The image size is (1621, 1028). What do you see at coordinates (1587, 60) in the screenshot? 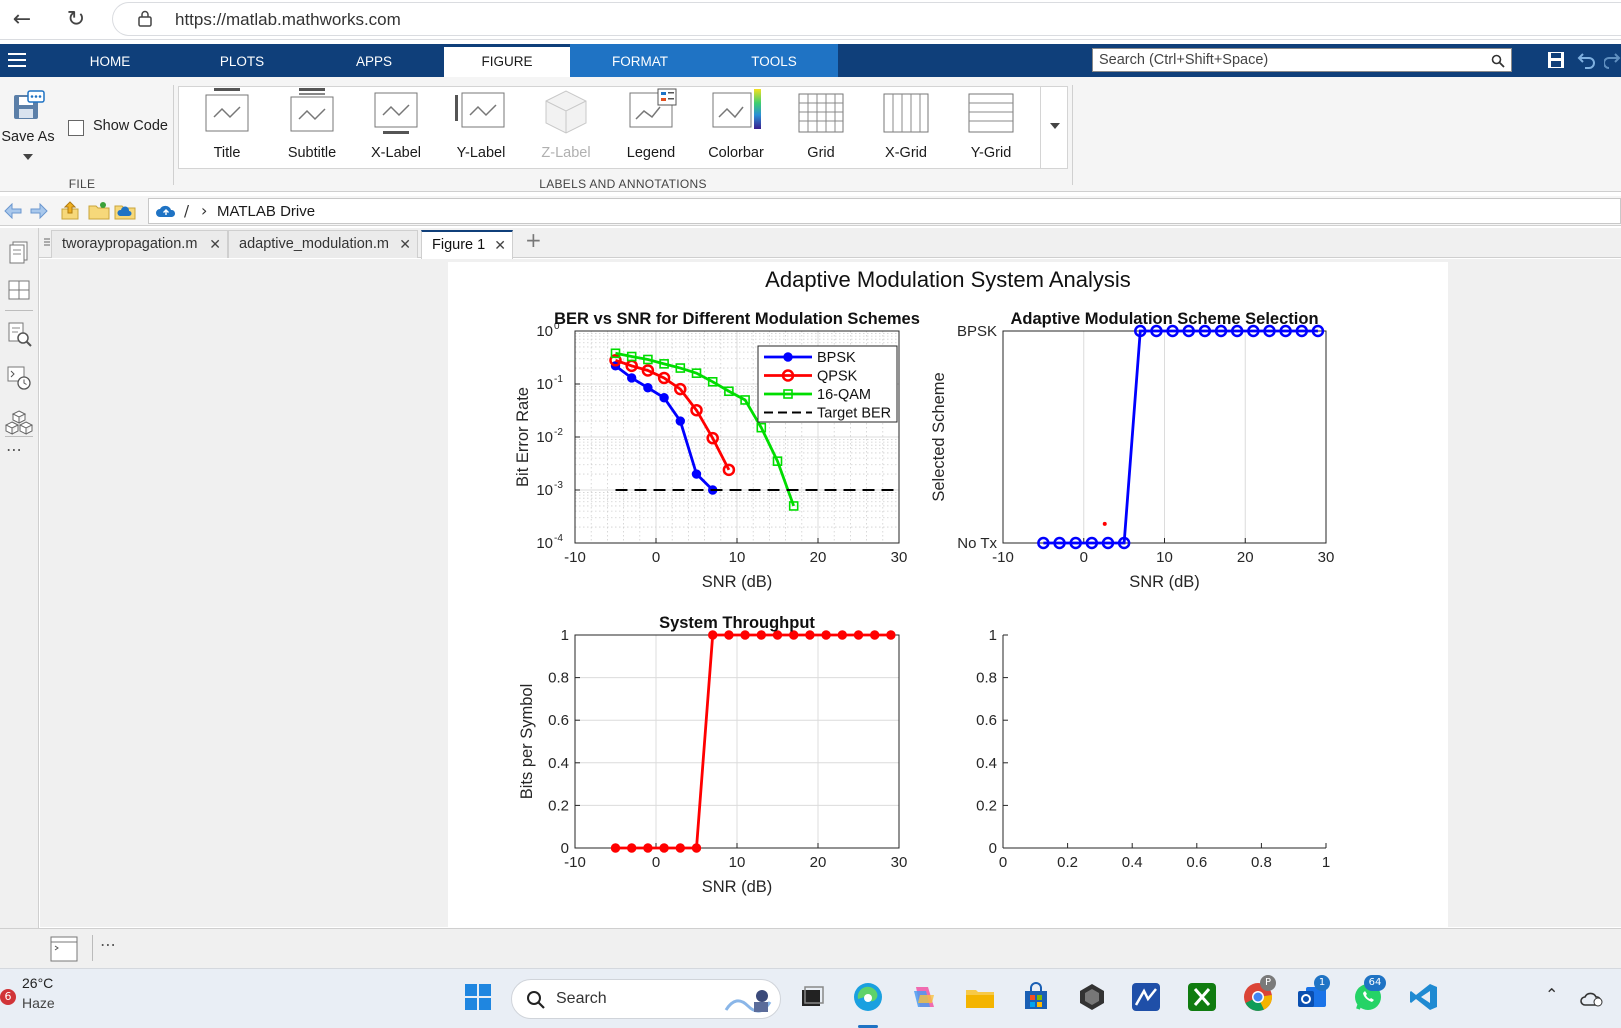
I see `undo-icon` at bounding box center [1587, 60].